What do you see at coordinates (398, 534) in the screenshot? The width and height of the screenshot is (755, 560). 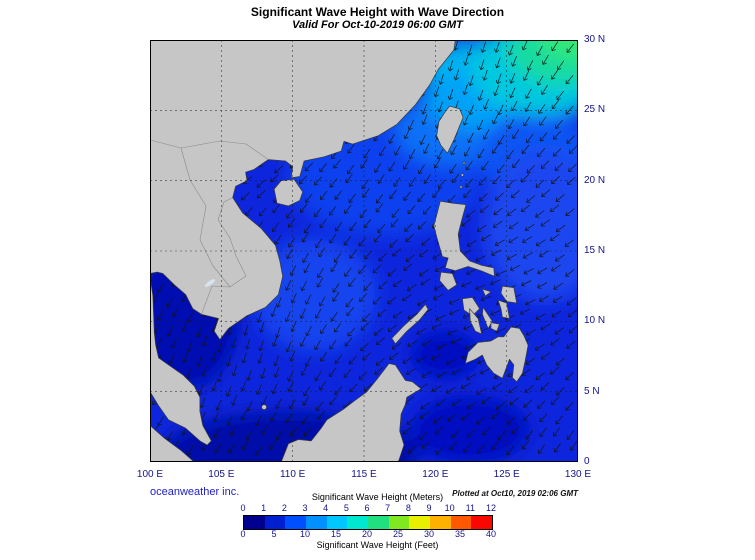 I see `feet-tick: 25` at bounding box center [398, 534].